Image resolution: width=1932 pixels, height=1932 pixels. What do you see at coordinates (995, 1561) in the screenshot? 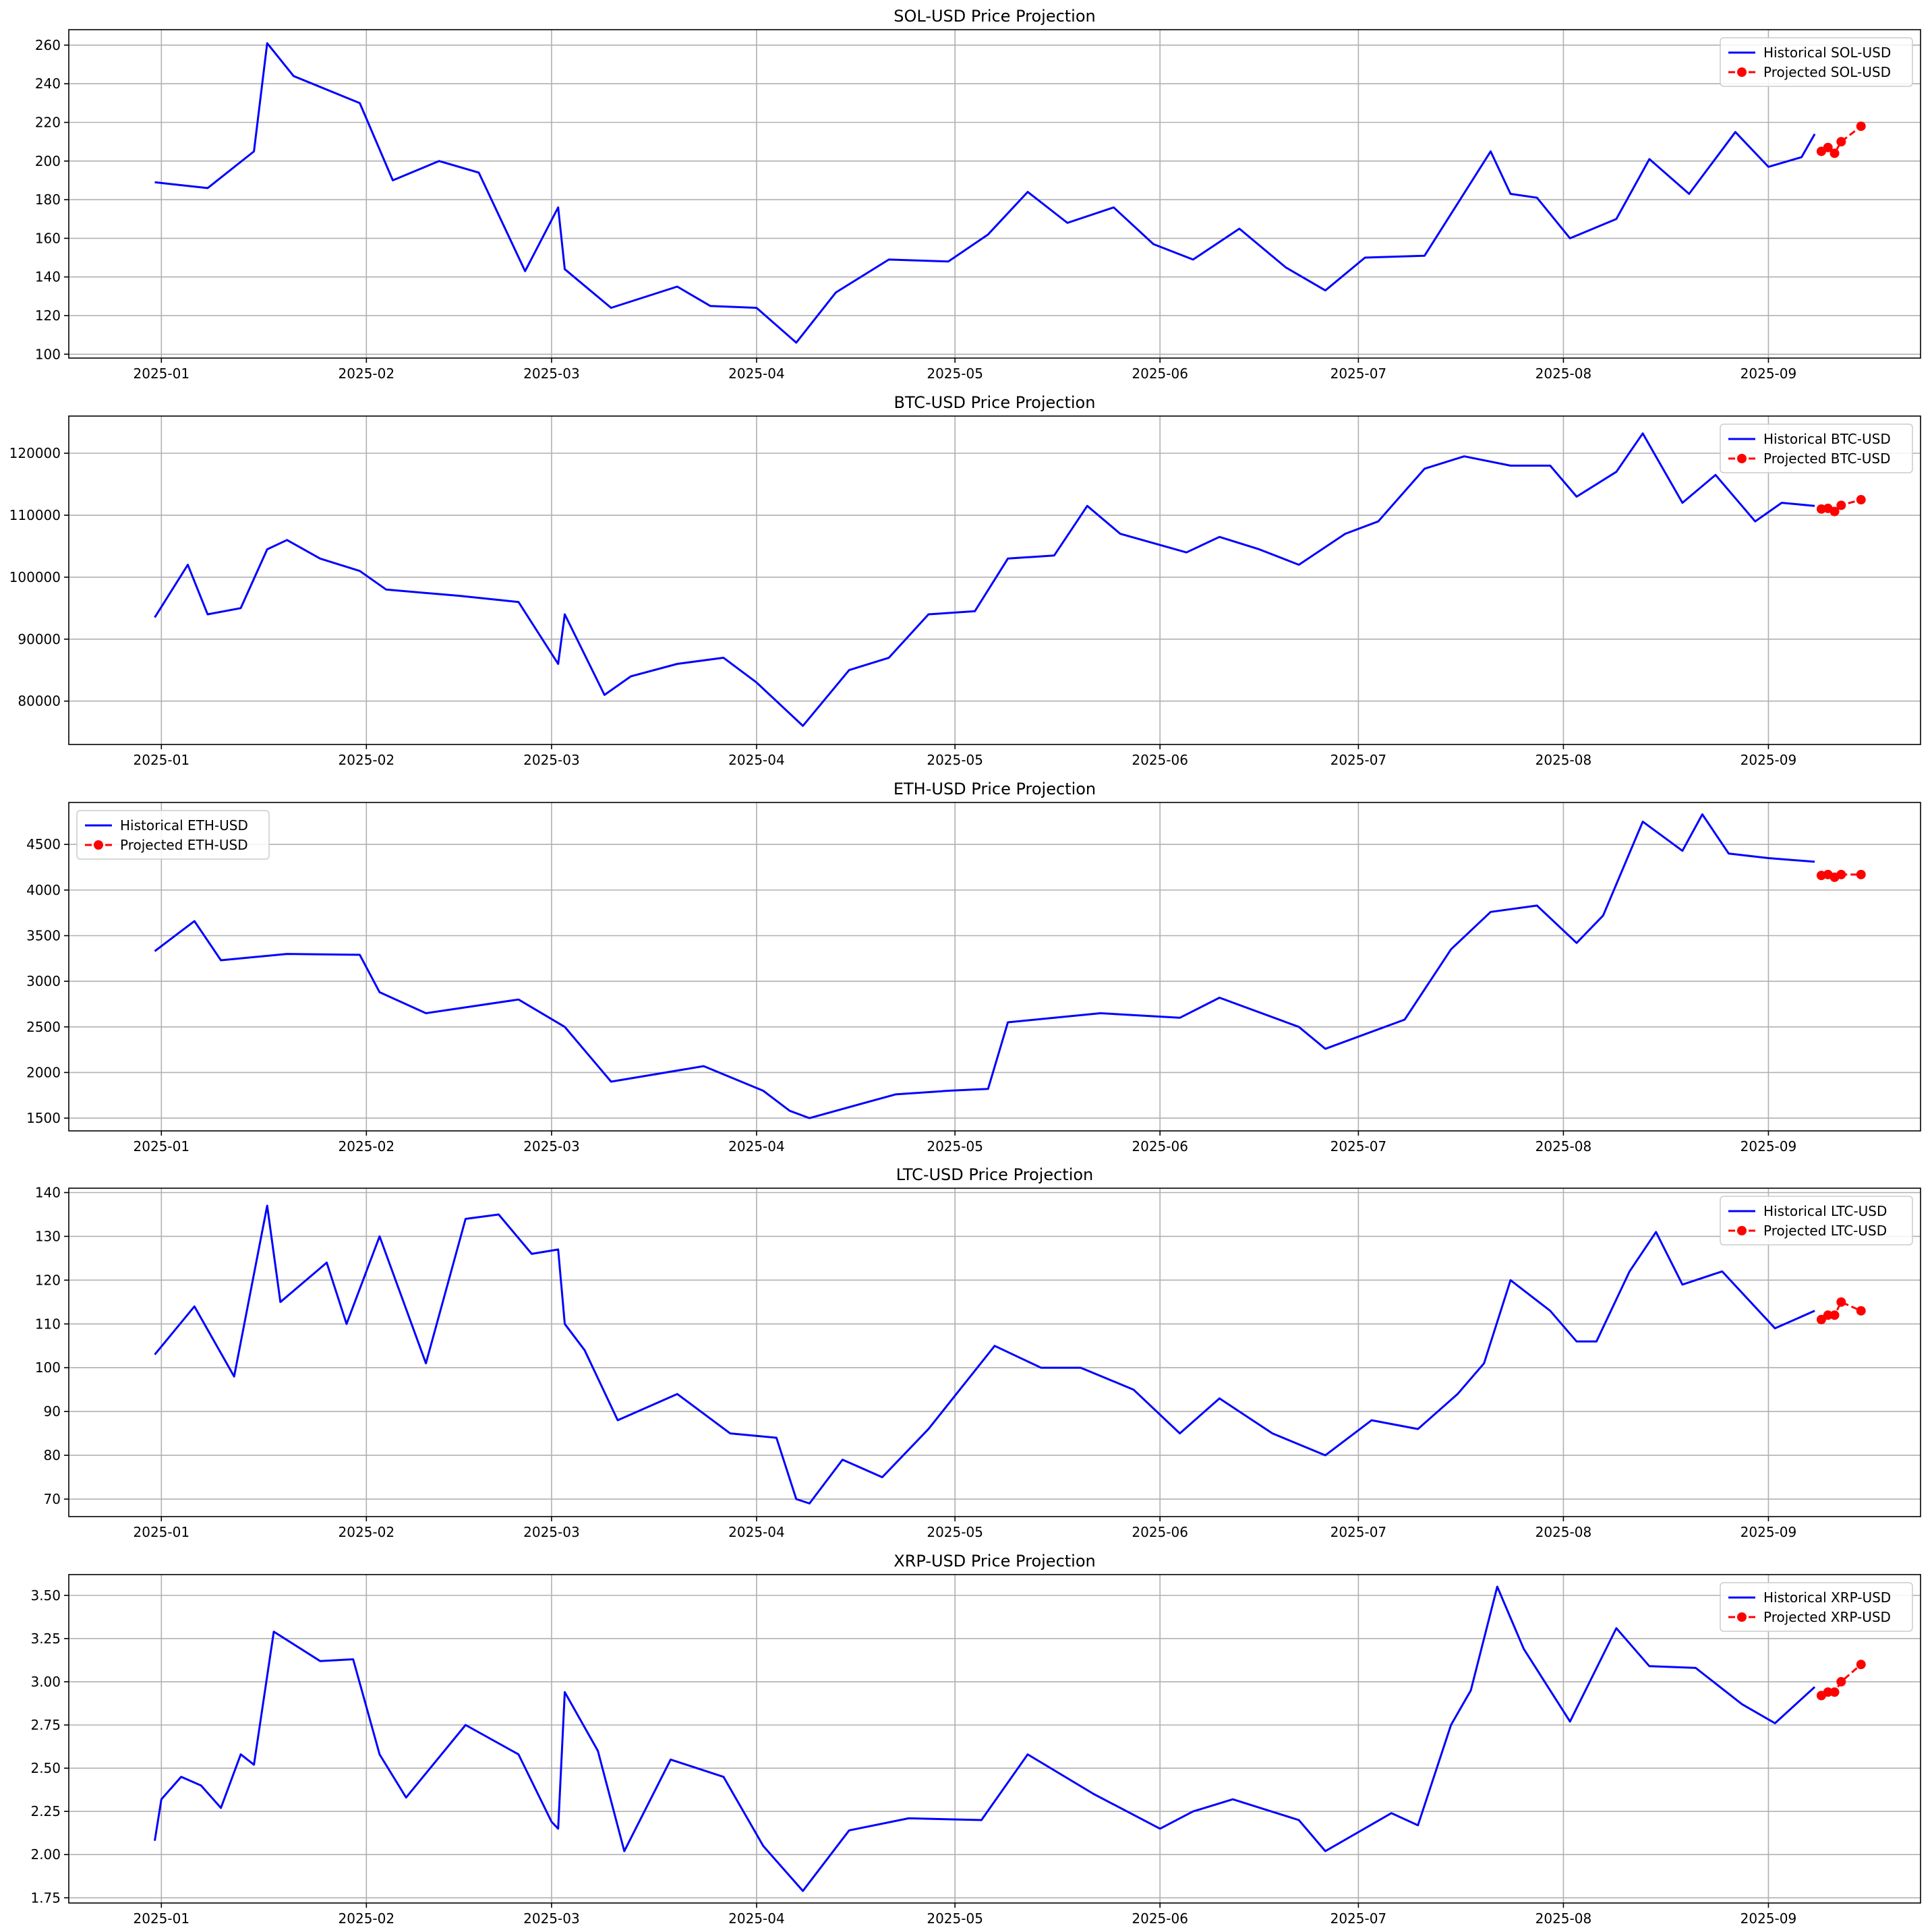
I see `chart-title: XRP-USD Price Projection` at bounding box center [995, 1561].